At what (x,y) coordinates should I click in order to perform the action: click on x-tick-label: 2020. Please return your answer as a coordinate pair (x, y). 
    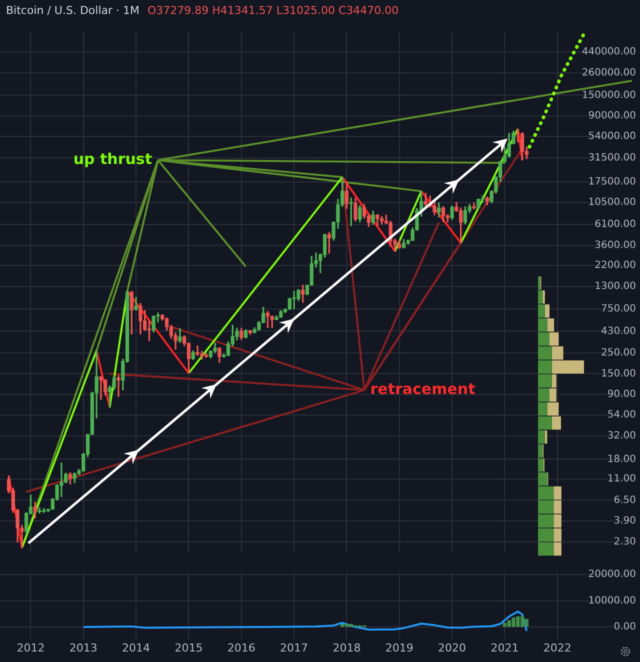
    Looking at the image, I should click on (452, 647).